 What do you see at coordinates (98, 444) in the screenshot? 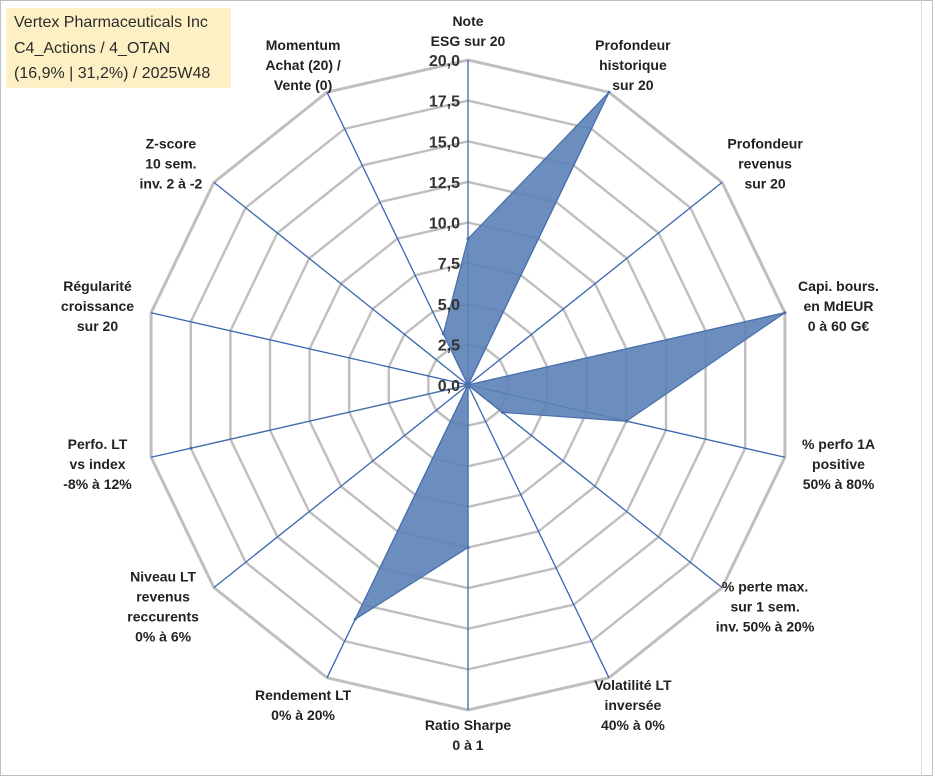
I see `axis-label-line: Perfo. LT` at bounding box center [98, 444].